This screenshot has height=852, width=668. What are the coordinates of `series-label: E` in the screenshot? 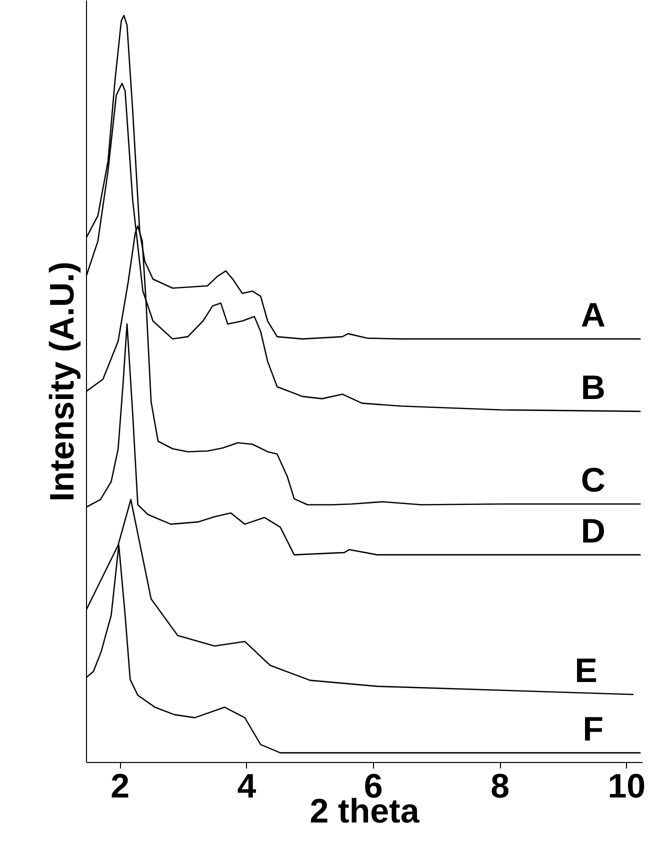 It's located at (586, 671).